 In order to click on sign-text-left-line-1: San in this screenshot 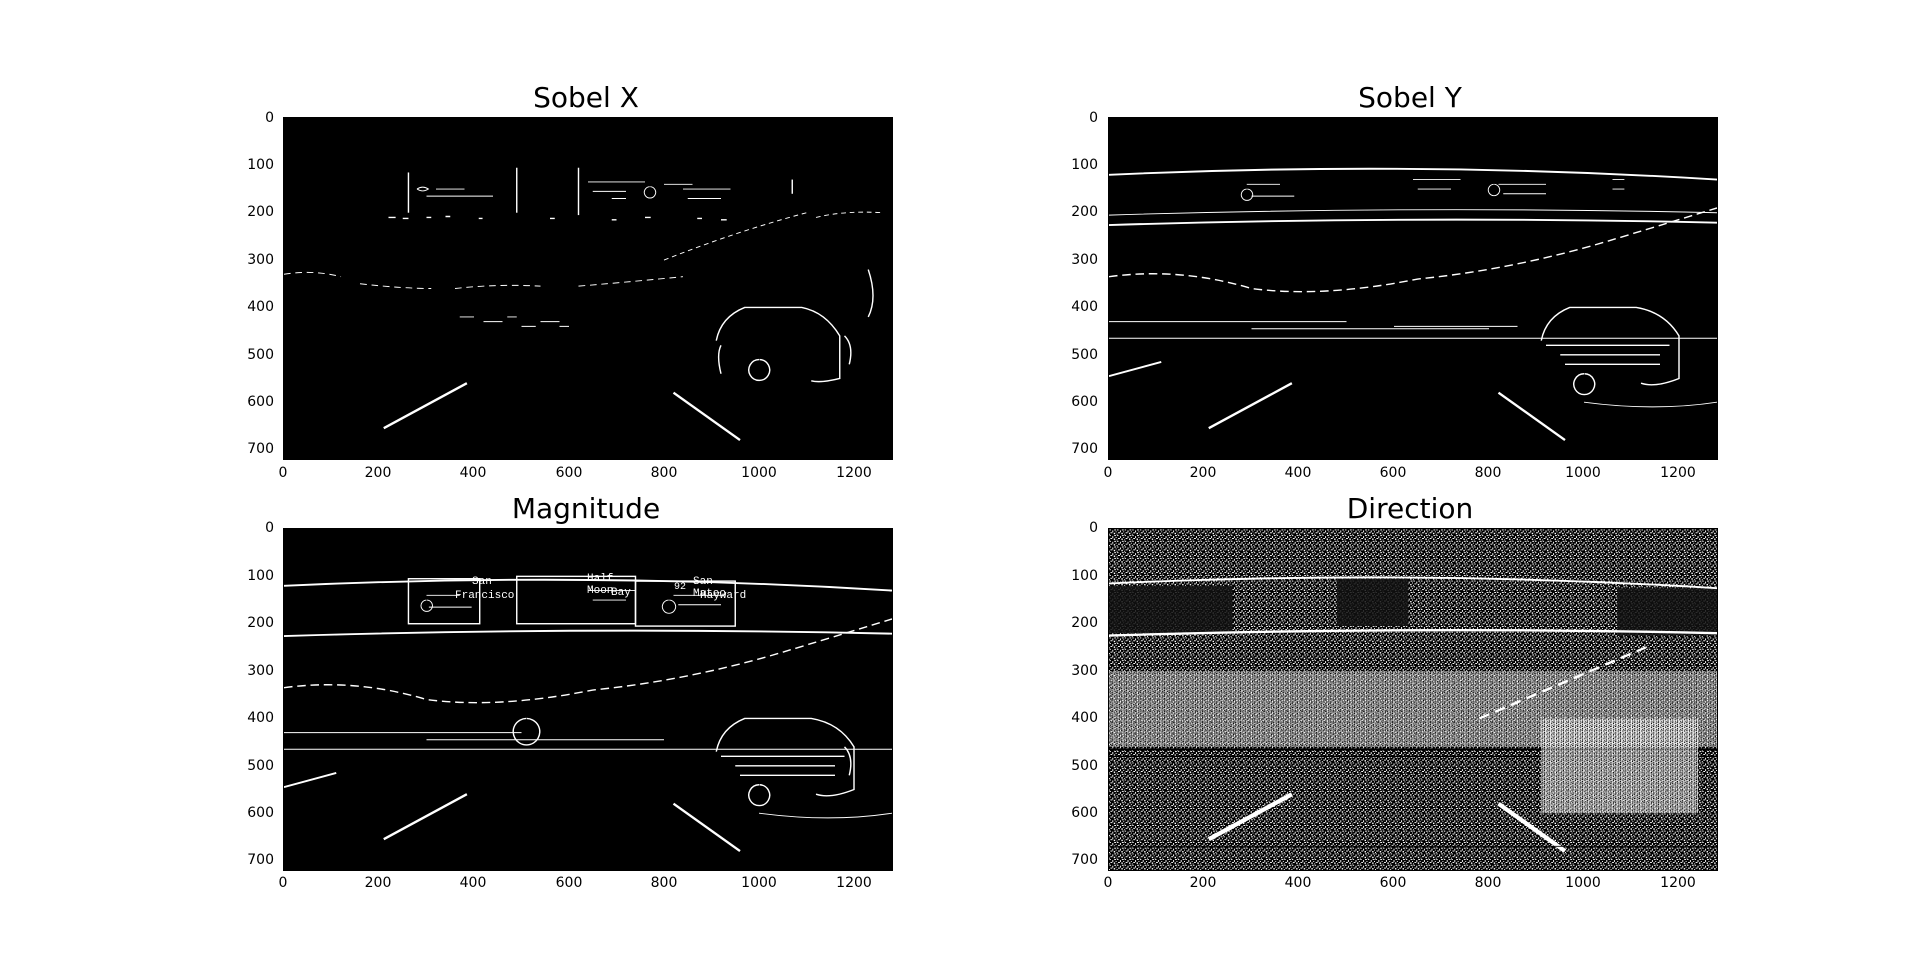, I will do `click(482, 582)`.